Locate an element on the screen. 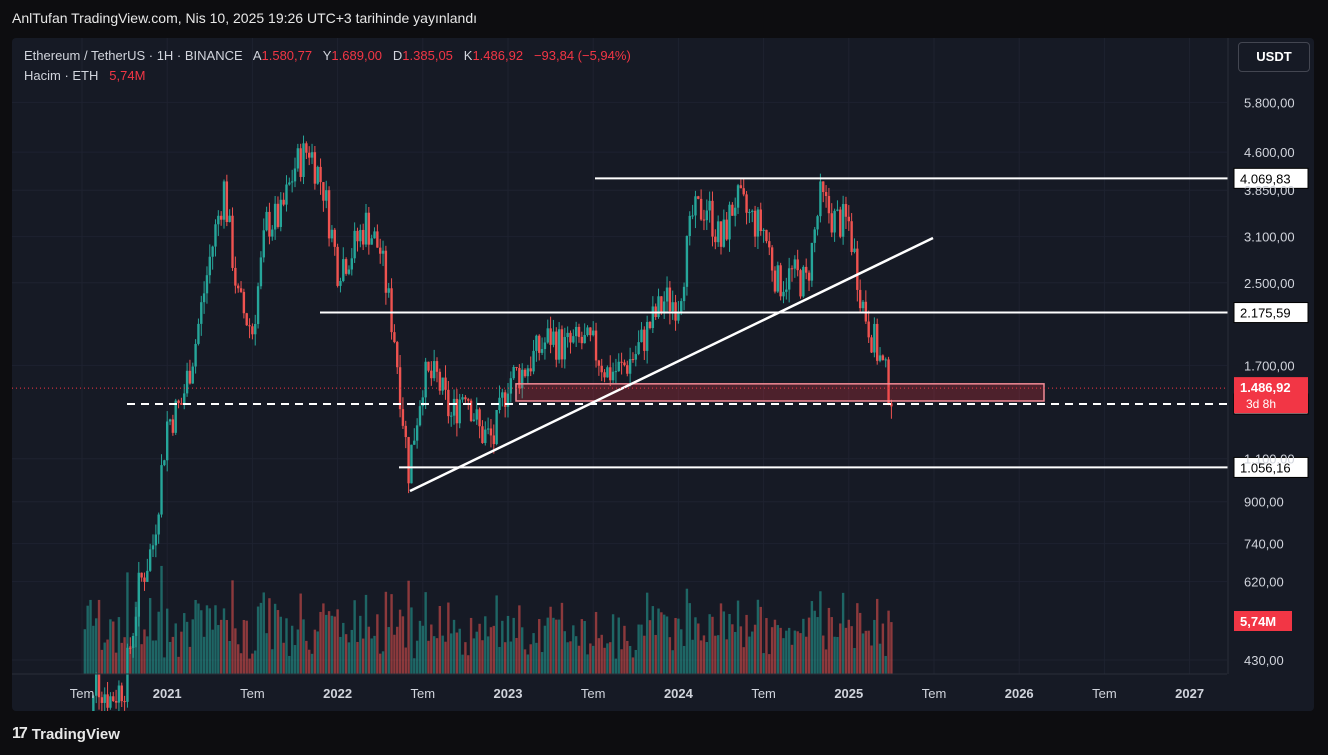 Image resolution: width=1328 pixels, height=755 pixels. price-tick-3: 3.100,00 is located at coordinates (1269, 237).